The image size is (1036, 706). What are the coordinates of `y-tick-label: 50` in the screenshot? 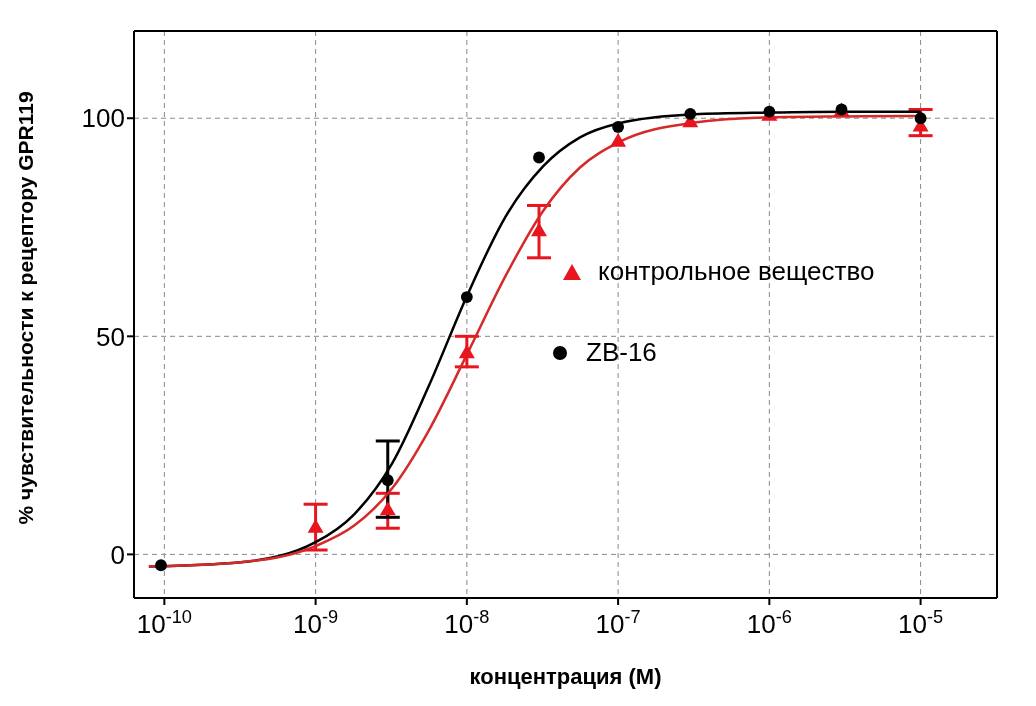 It's located at (110, 336).